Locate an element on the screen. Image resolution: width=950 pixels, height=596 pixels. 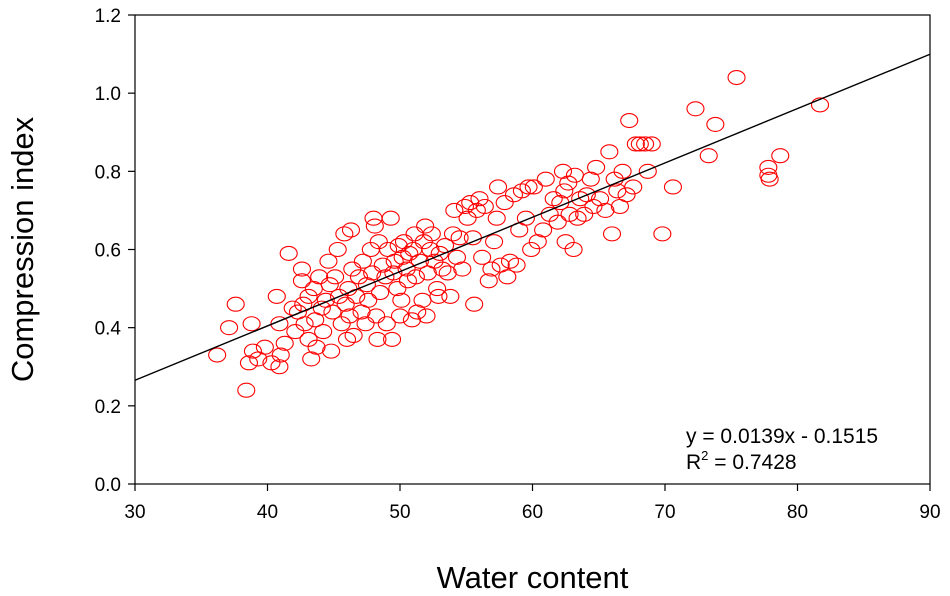
r2-value: = 0.7428 is located at coordinates (752, 462).